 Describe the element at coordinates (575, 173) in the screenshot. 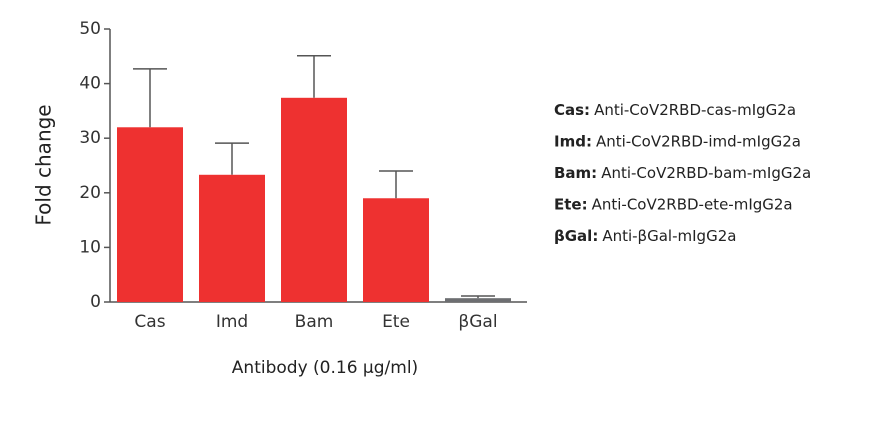

I see `legend-abbr: Bam:` at that location.